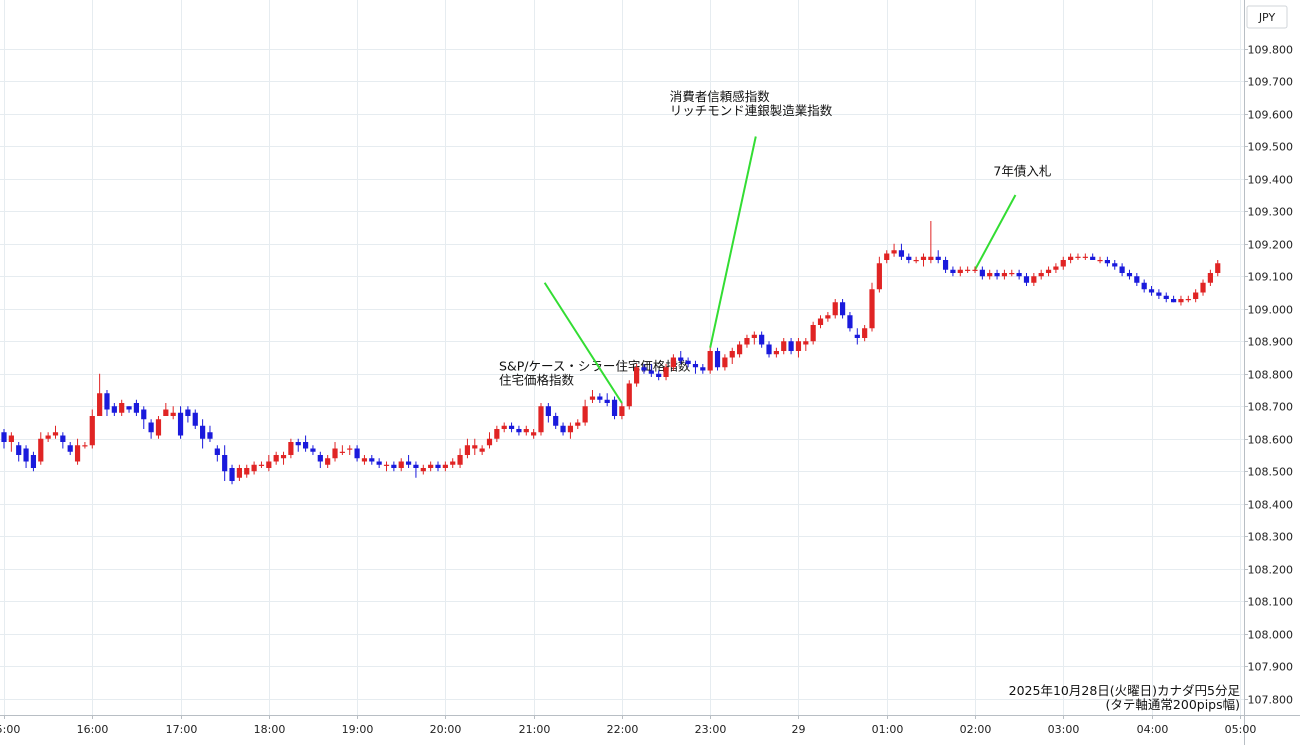  Describe the element at coordinates (1064, 729) in the screenshot. I see `x-tick-label: 03:00` at that location.